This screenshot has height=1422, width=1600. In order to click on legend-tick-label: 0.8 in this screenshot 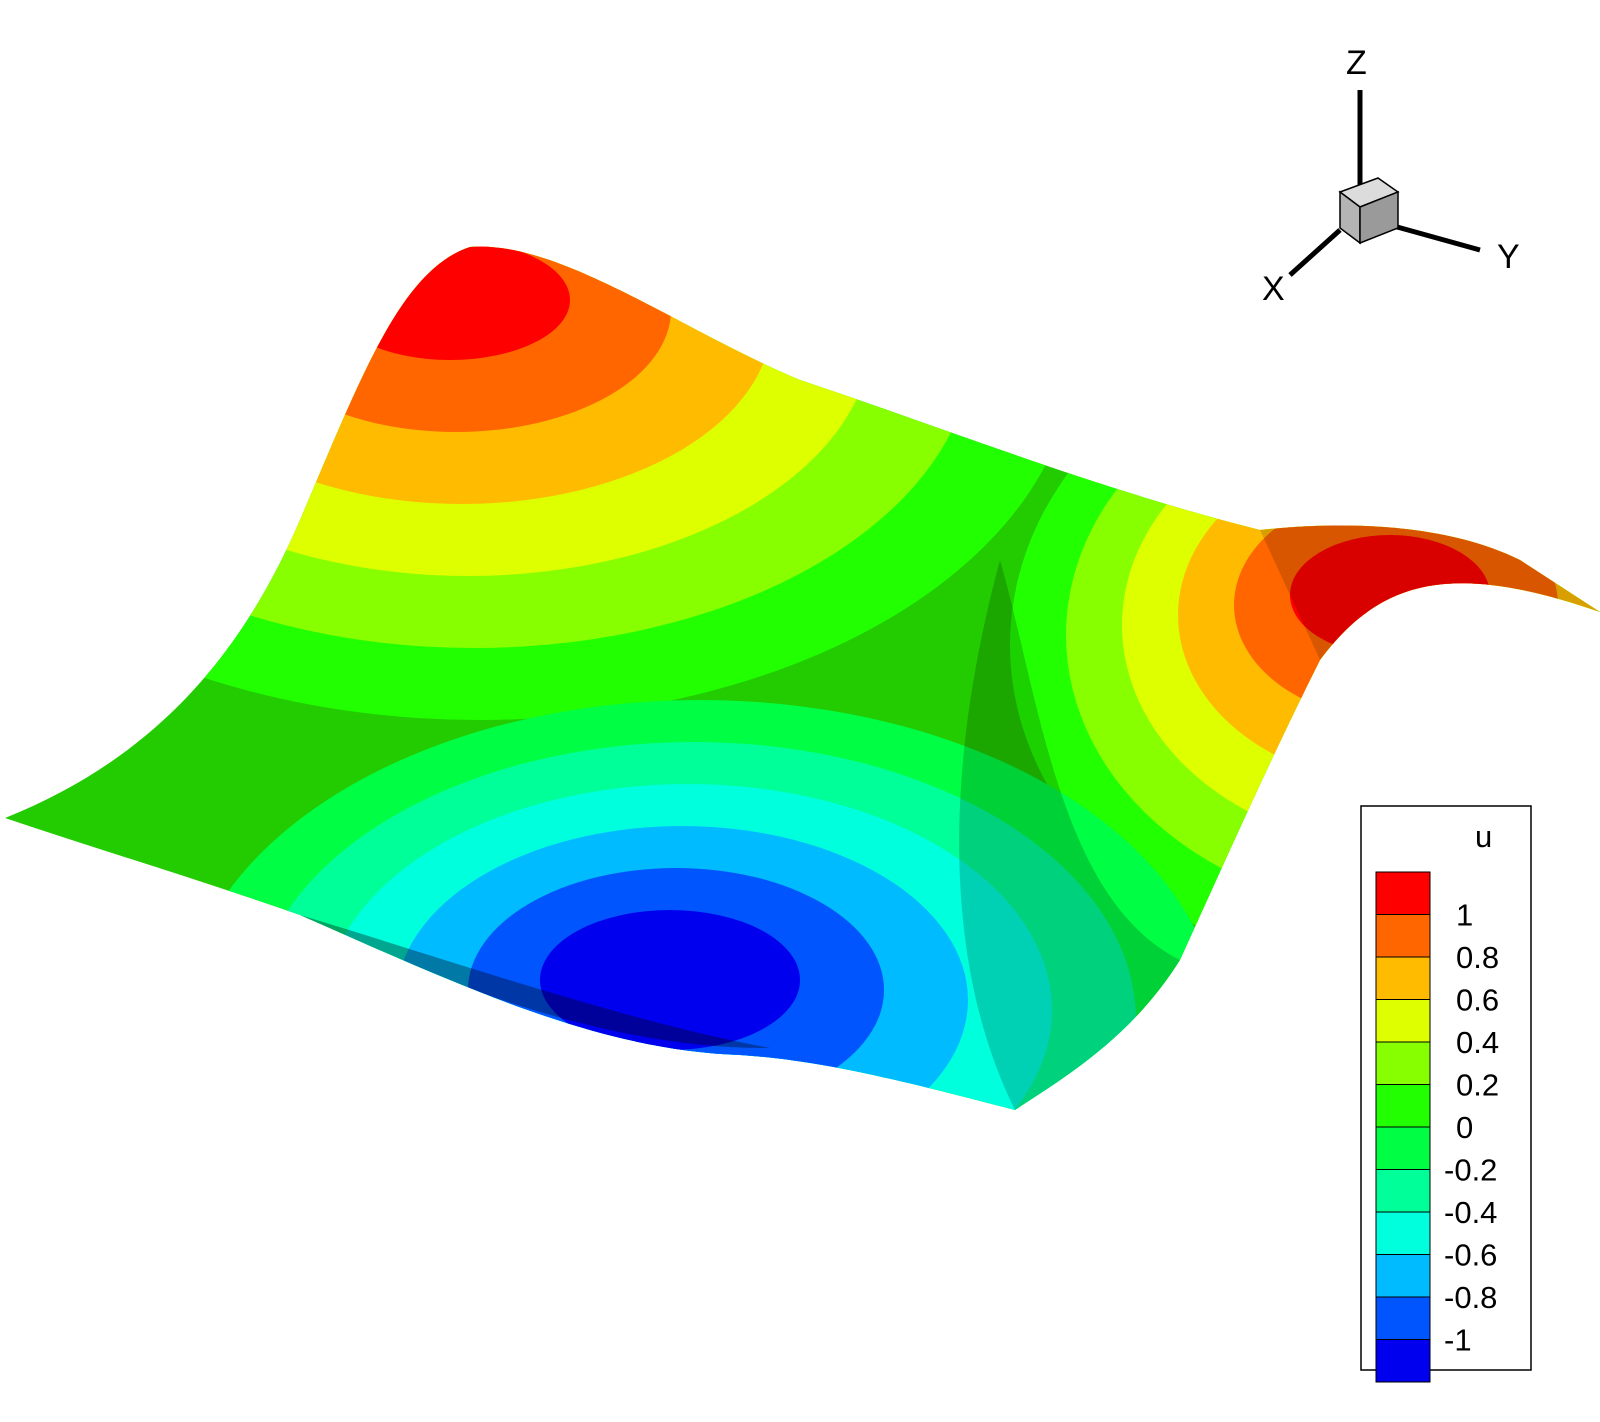, I will do `click(1477, 957)`.